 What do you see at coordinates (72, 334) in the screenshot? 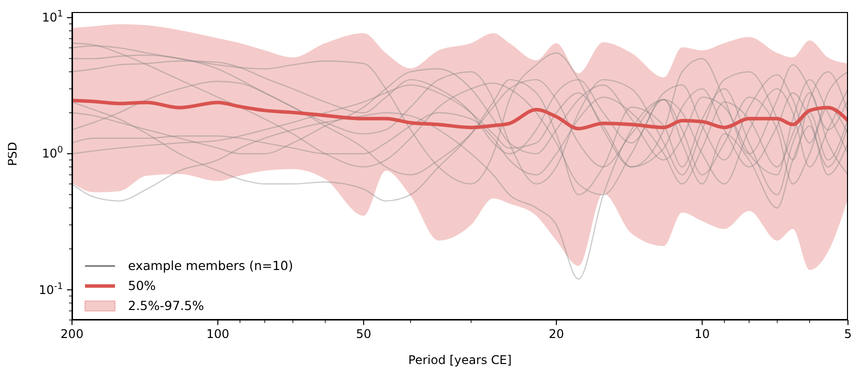
I see `x-tick-label: 200` at bounding box center [72, 334].